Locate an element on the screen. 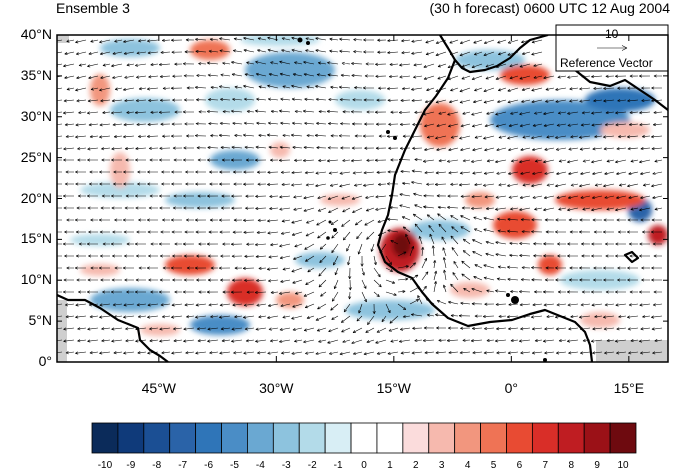 Image resolution: width=673 pixels, height=471 pixels. colorbar-label: 2 is located at coordinates (416, 465).